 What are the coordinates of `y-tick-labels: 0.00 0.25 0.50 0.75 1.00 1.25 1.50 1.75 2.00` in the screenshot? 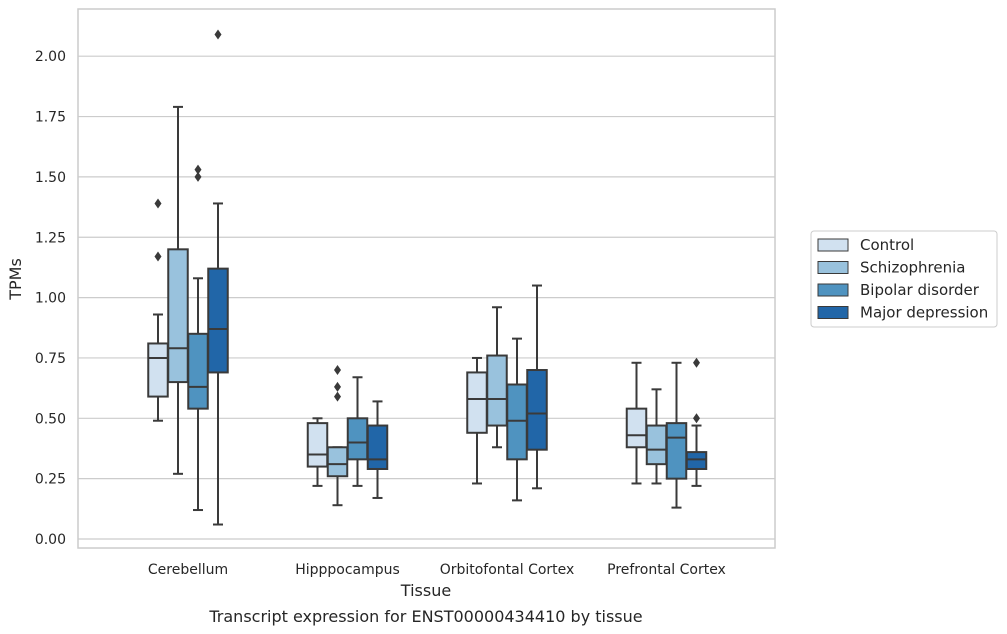 It's located at (50, 298).